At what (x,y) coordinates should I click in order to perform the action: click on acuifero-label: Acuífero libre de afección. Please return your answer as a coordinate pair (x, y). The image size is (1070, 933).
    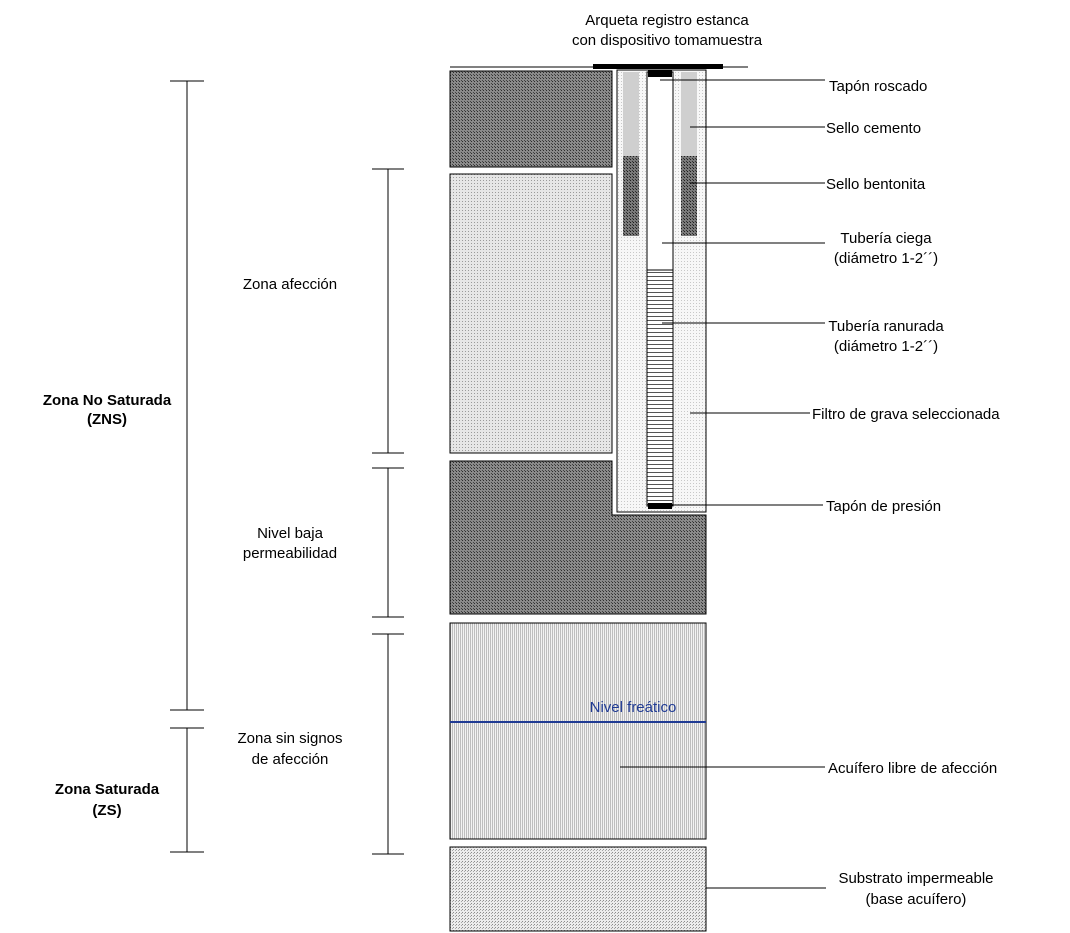
    Looking at the image, I should click on (912, 768).